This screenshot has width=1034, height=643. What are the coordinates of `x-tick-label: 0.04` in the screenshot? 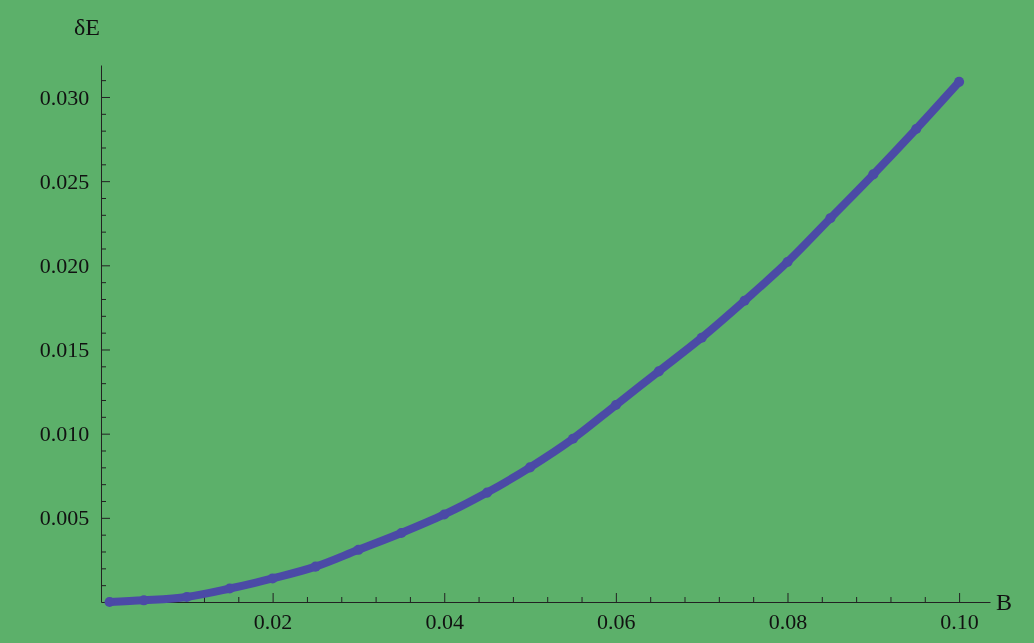 It's located at (444, 622).